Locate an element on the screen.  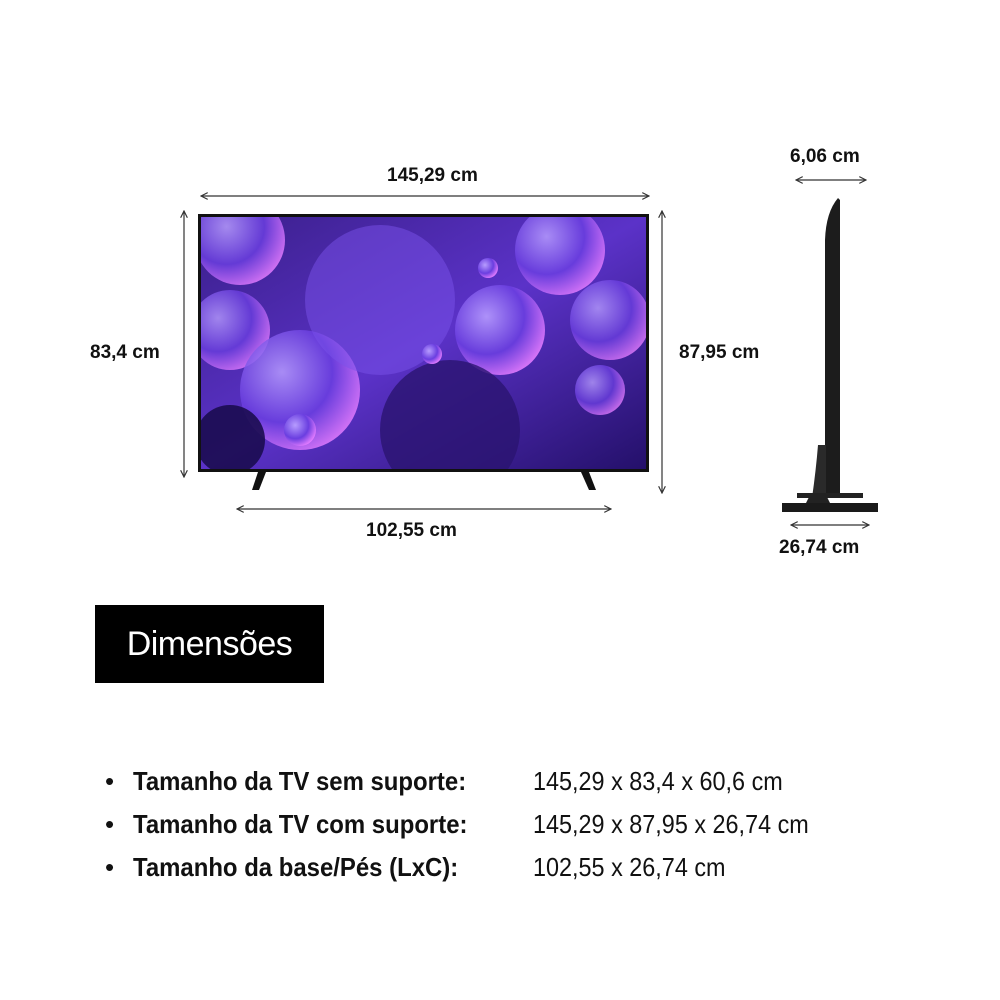
right-foot is located at coordinates (588, 481).